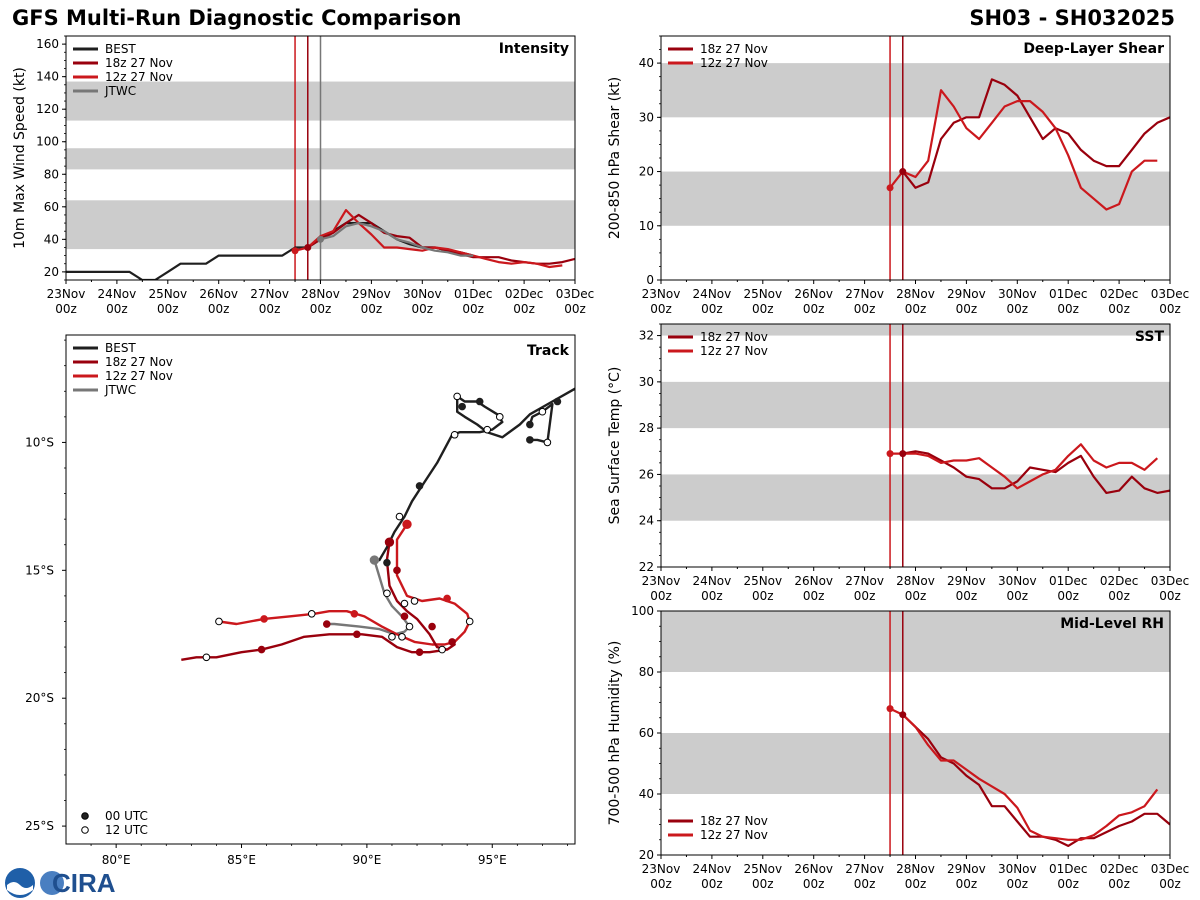  Describe the element at coordinates (1119, 869) in the screenshot. I see `rh-x-tick-label: 02Dec` at that location.